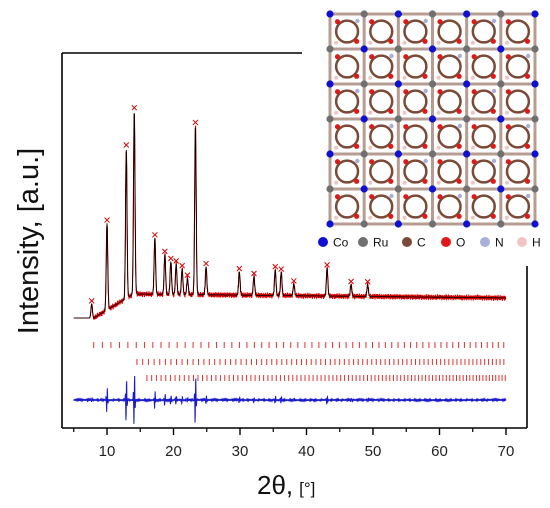 The image size is (550, 508). Describe the element at coordinates (307, 488) in the screenshot. I see `x-axis-title-unit: [°]` at that location.